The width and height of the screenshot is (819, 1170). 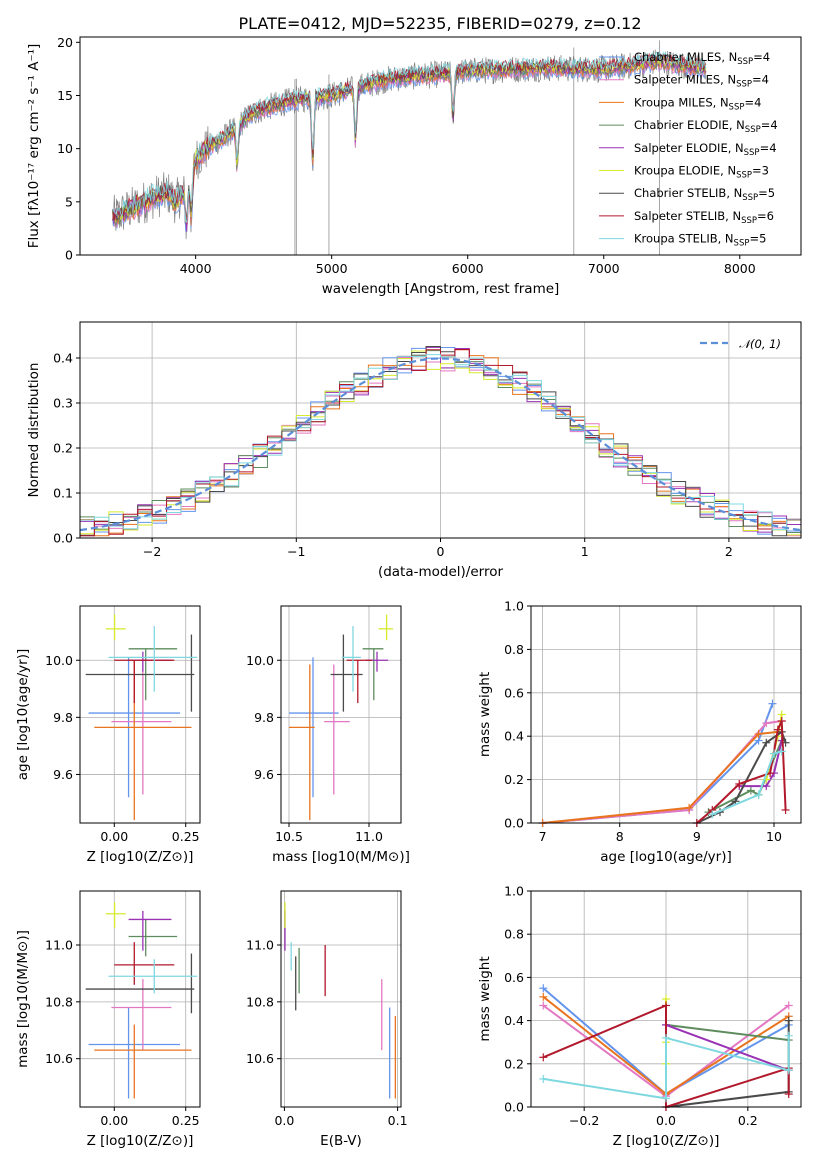 What do you see at coordinates (63, 774) in the screenshot?
I see `age-vs-z-ytick-label: 9.6` at bounding box center [63, 774].